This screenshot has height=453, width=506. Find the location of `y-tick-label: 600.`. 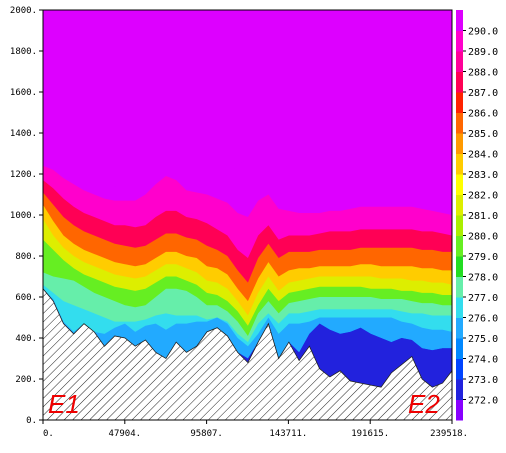

y-tick-label: 600. is located at coordinates (26, 298).